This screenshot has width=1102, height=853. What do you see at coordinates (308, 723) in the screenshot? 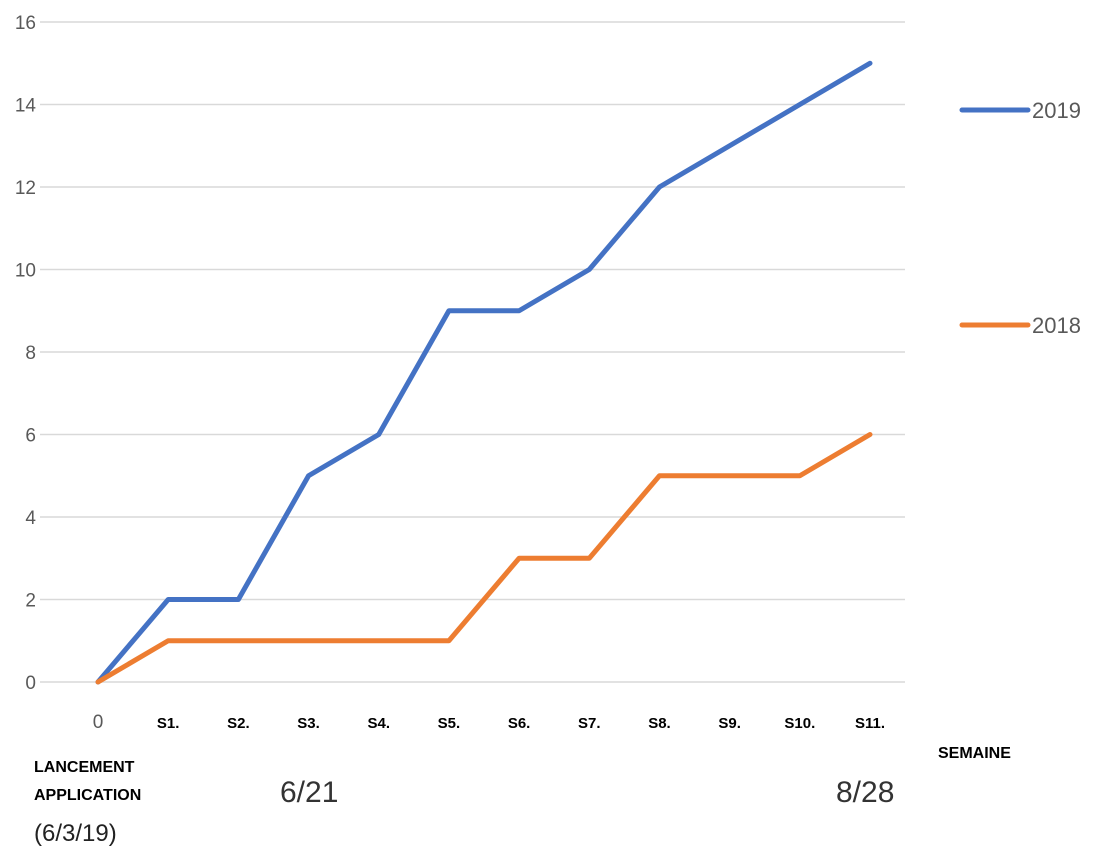
I see `x-tick-label: S3.` at bounding box center [308, 723].